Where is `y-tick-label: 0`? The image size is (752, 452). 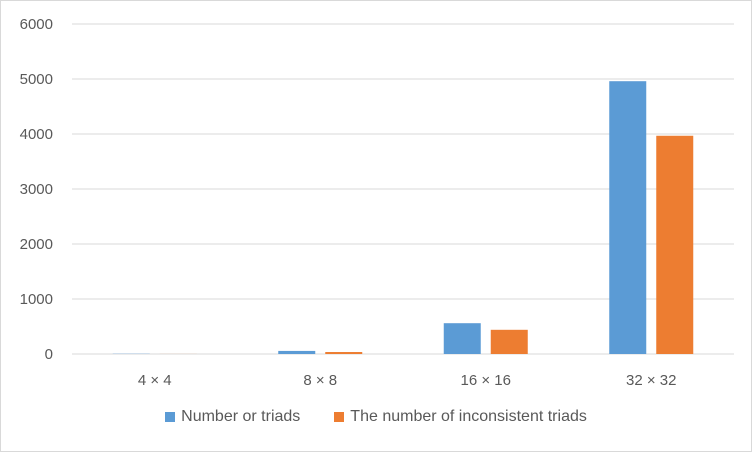 y-tick-label: 0 is located at coordinates (49, 354).